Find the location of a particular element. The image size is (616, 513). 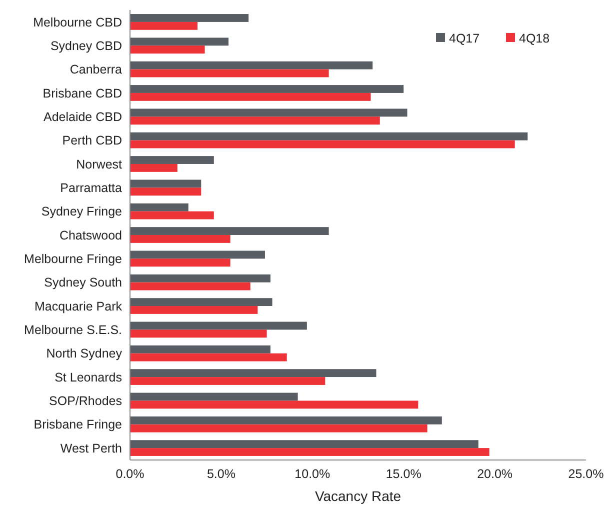

x-tick-label: 20.0% is located at coordinates (495, 474).